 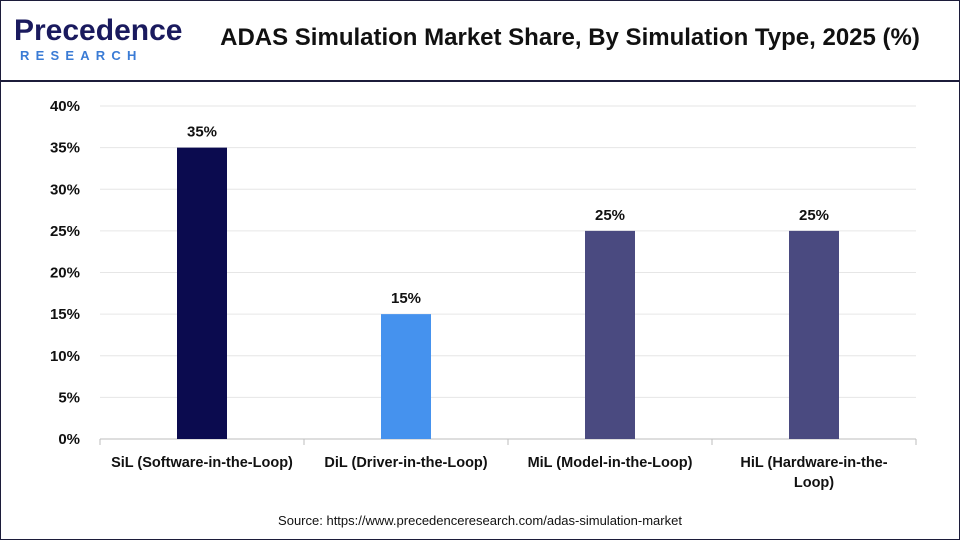 What do you see at coordinates (65, 189) in the screenshot?
I see `y-tick-label: 30%` at bounding box center [65, 189].